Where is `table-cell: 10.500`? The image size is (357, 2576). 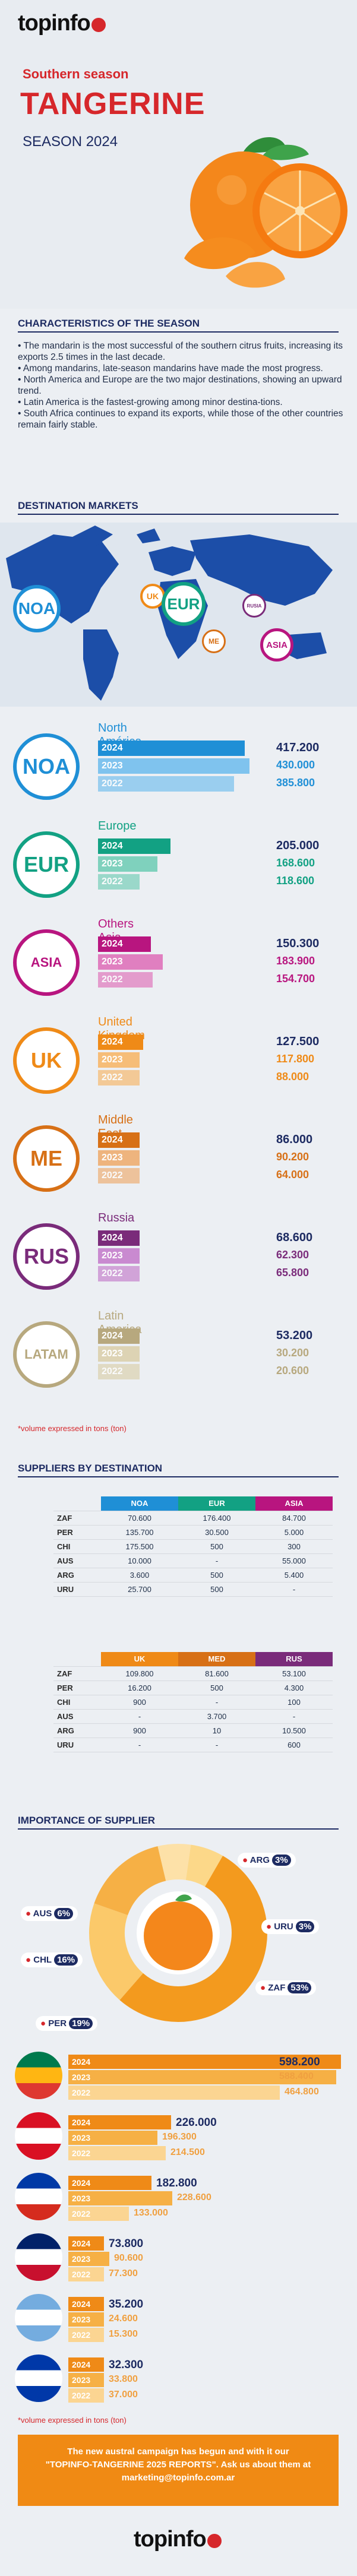 table-cell: 10.500 is located at coordinates (294, 1730).